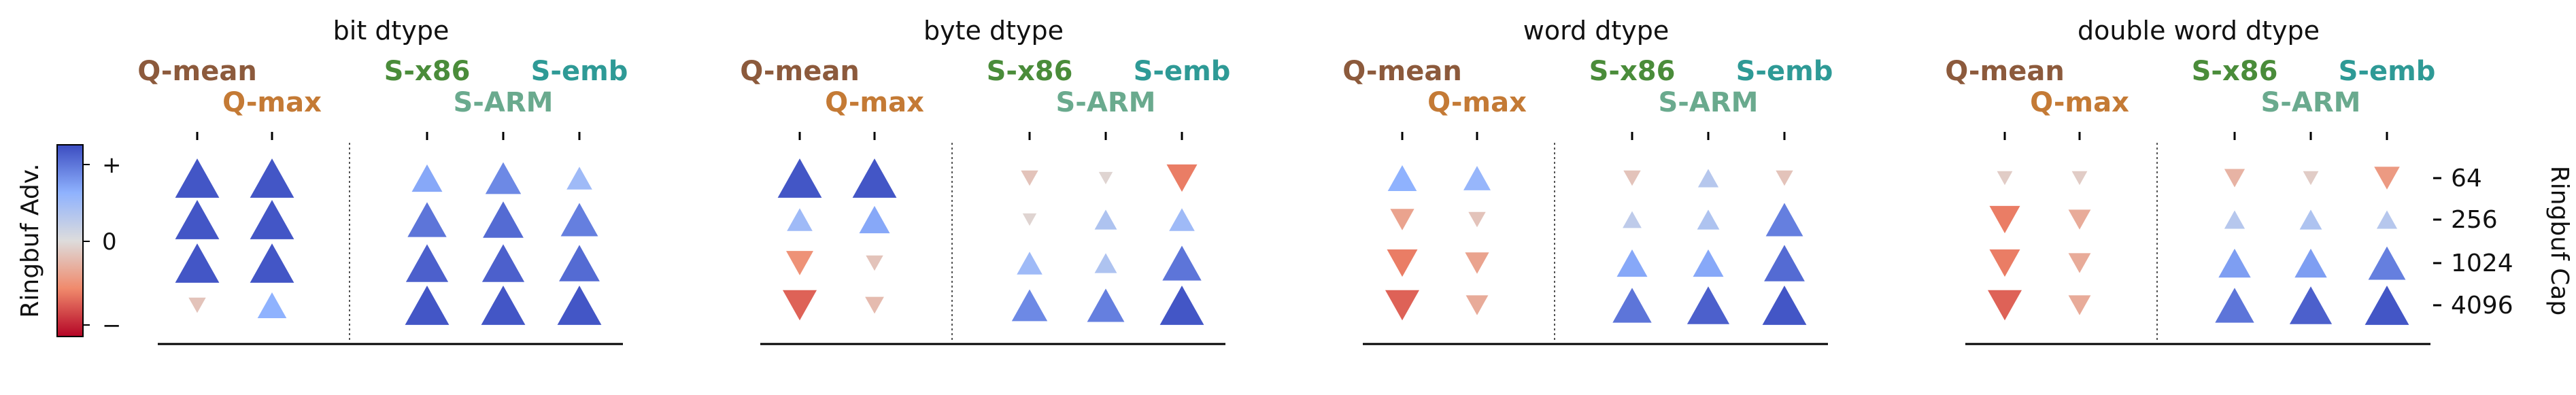  What do you see at coordinates (391, 31) in the screenshot?
I see `panel-title: bit dtype` at bounding box center [391, 31].